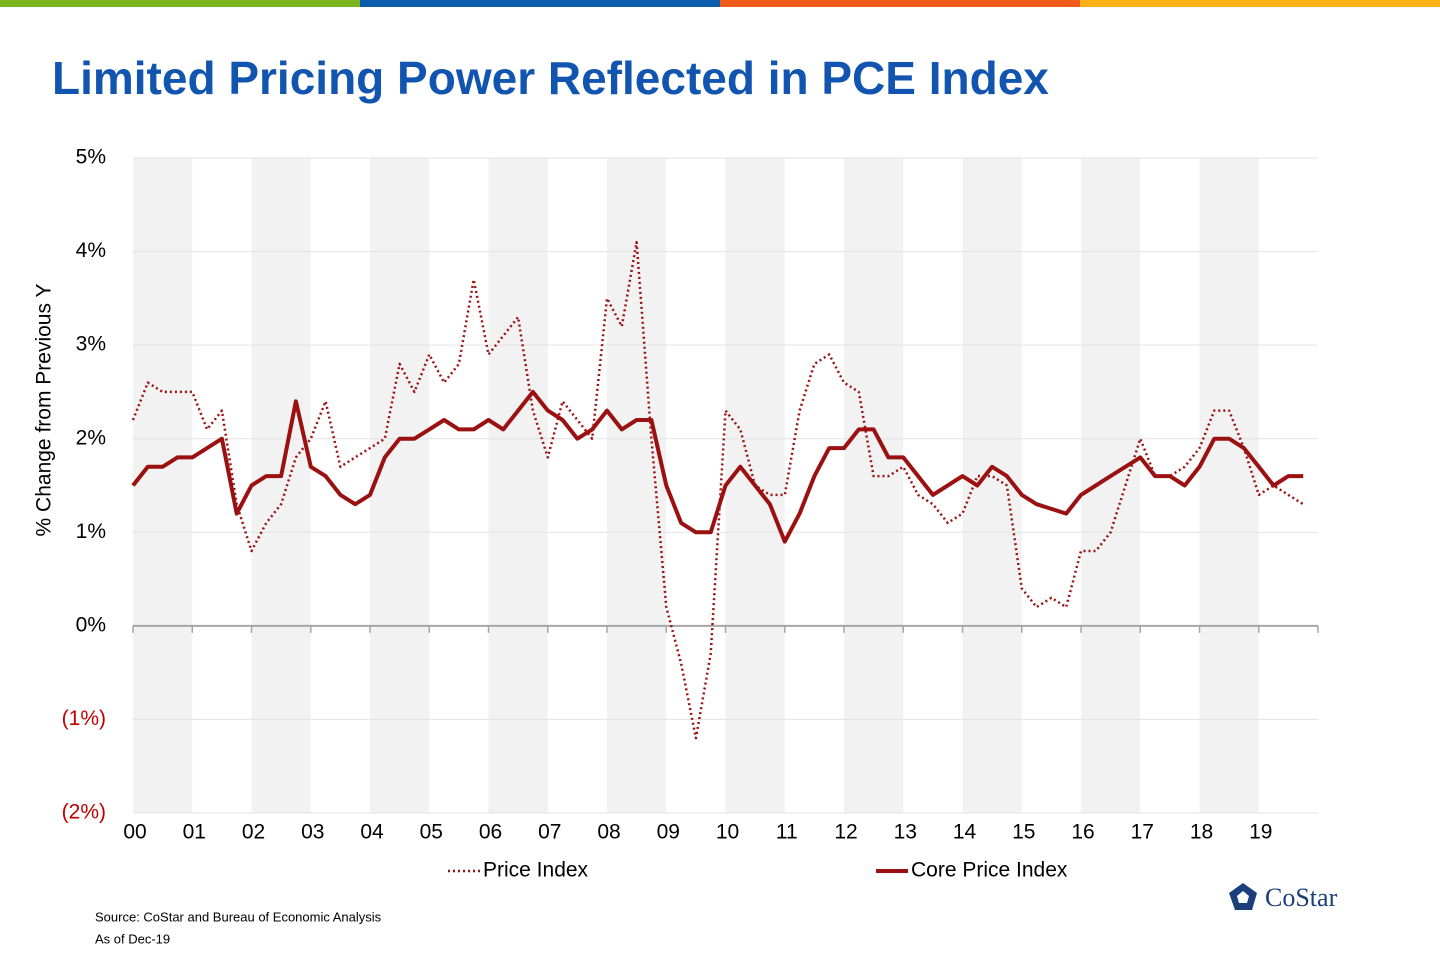 This screenshot has height=960, width=1440. What do you see at coordinates (253, 832) in the screenshot?
I see `x-tick-label: 02` at bounding box center [253, 832].